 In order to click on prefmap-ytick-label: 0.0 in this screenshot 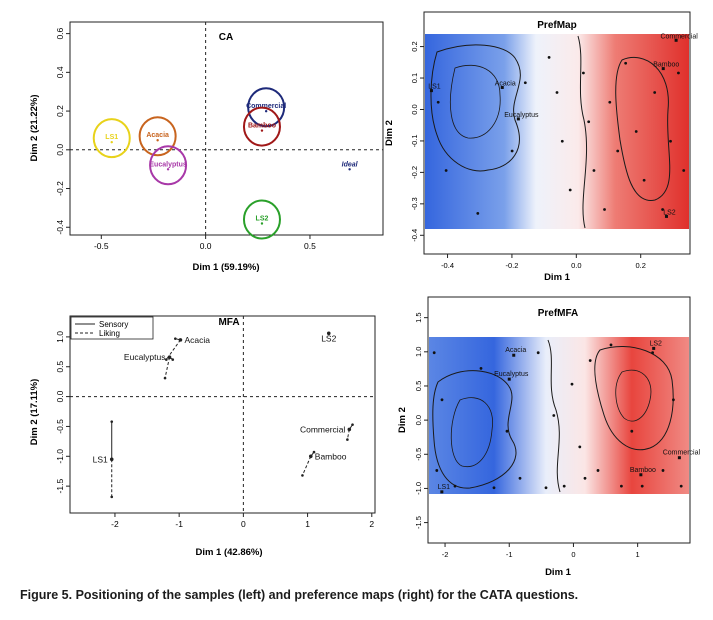, I will do `click(414, 109)`.